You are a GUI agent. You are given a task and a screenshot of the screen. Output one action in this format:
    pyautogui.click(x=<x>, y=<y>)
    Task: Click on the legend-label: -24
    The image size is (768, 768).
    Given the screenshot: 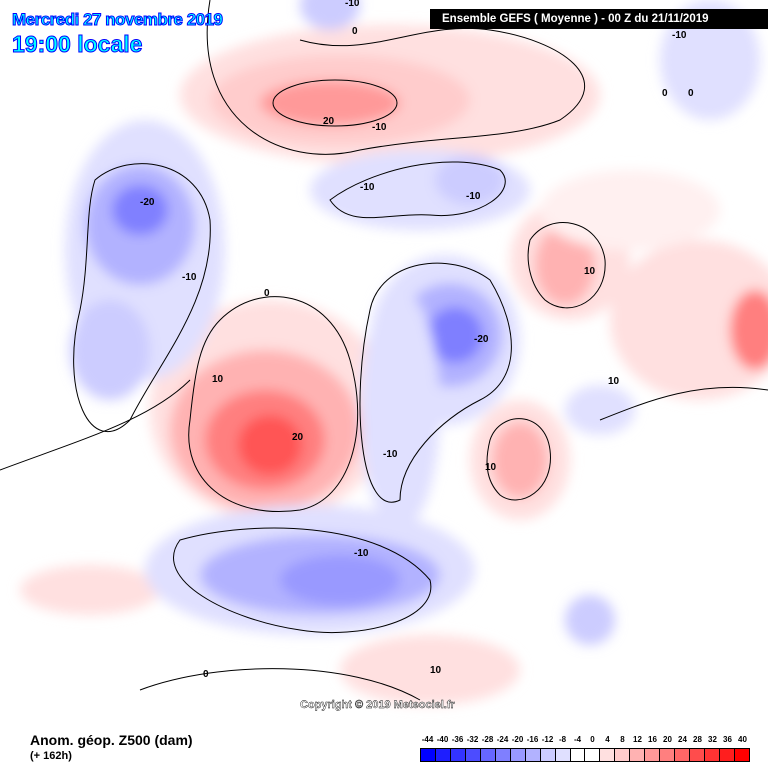 What is the action you would take?
    pyautogui.click(x=502, y=739)
    